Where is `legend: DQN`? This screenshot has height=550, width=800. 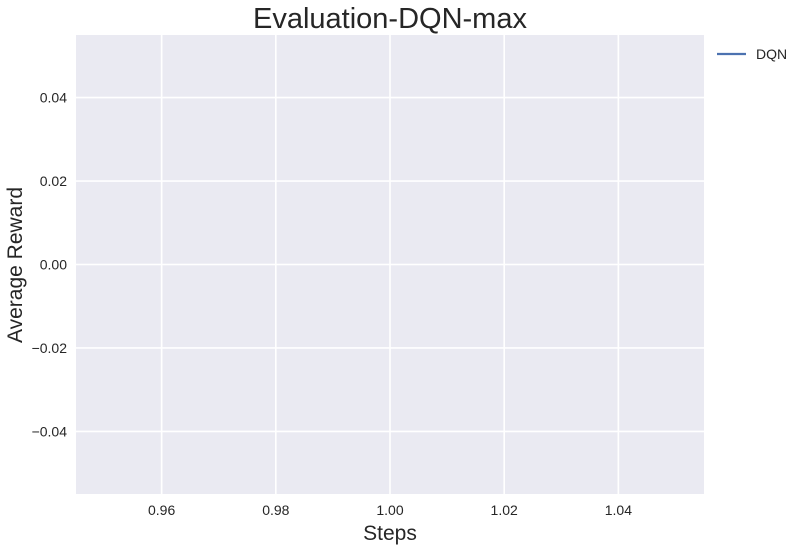
legend: DQN is located at coordinates (752, 54).